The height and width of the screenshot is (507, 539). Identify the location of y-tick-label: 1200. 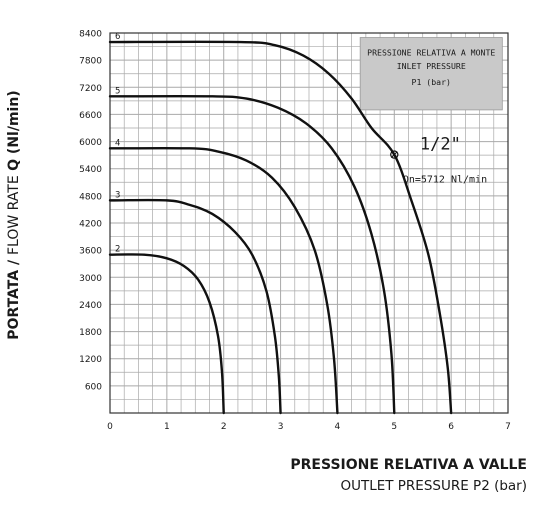
(90, 360).